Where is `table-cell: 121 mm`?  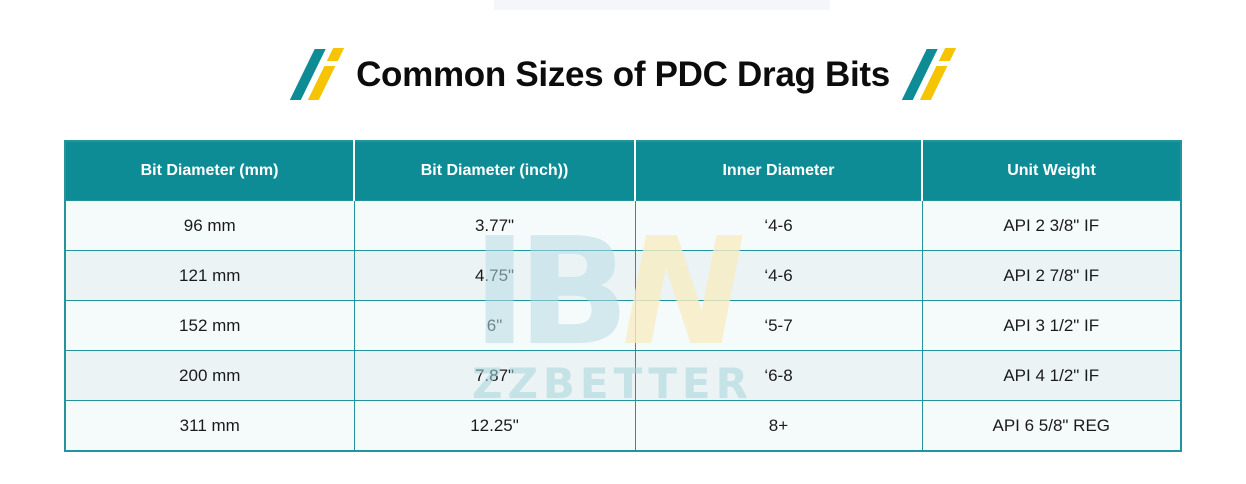
table-cell: 121 mm is located at coordinates (209, 275).